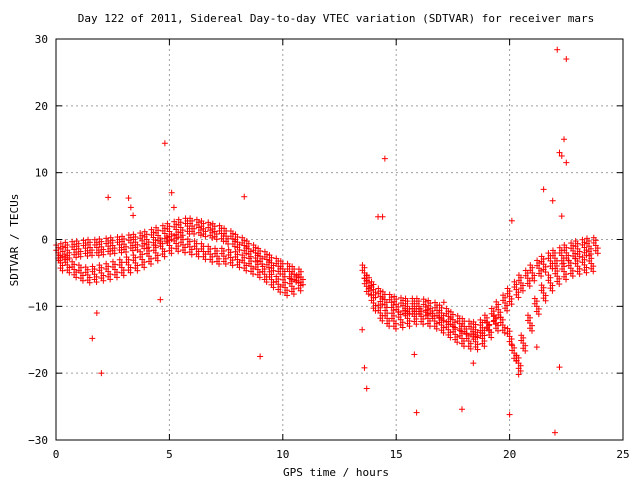 The width and height of the screenshot is (640, 480). Describe the element at coordinates (336, 472) in the screenshot. I see `x-axis-label: GPS time / hours` at that location.